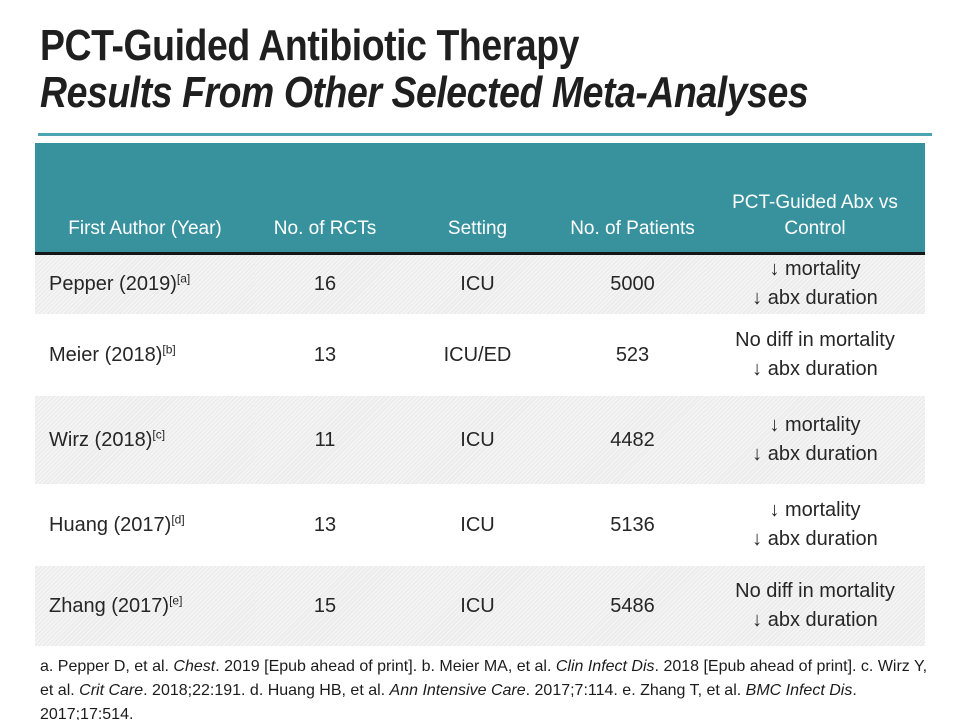  Describe the element at coordinates (325, 605) in the screenshot. I see `cell-rcts: 15` at that location.